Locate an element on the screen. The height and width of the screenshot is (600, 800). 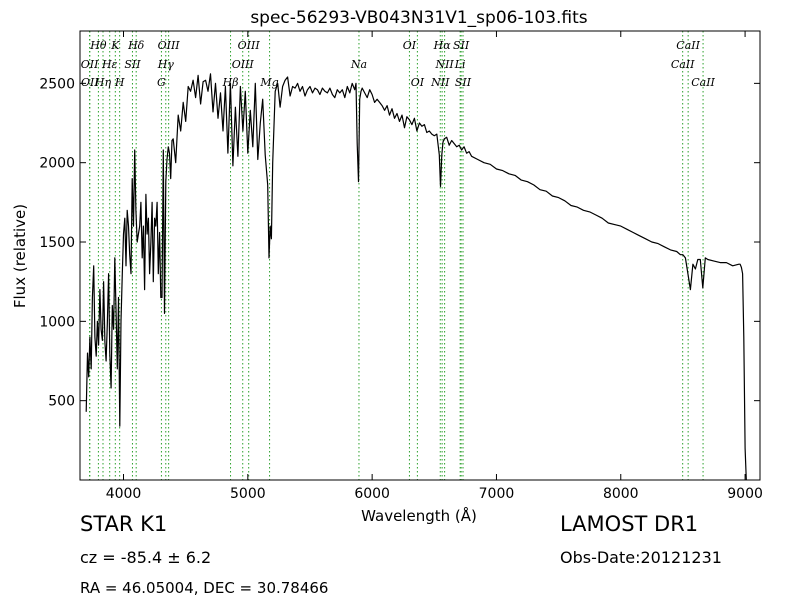
line-marker-label: Hα is located at coordinates (442, 45).